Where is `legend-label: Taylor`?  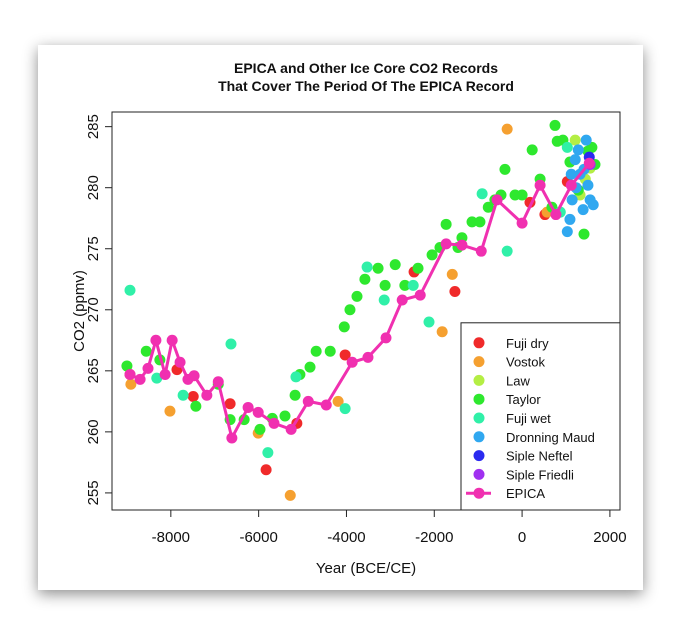 legend-label: Taylor is located at coordinates (523, 399).